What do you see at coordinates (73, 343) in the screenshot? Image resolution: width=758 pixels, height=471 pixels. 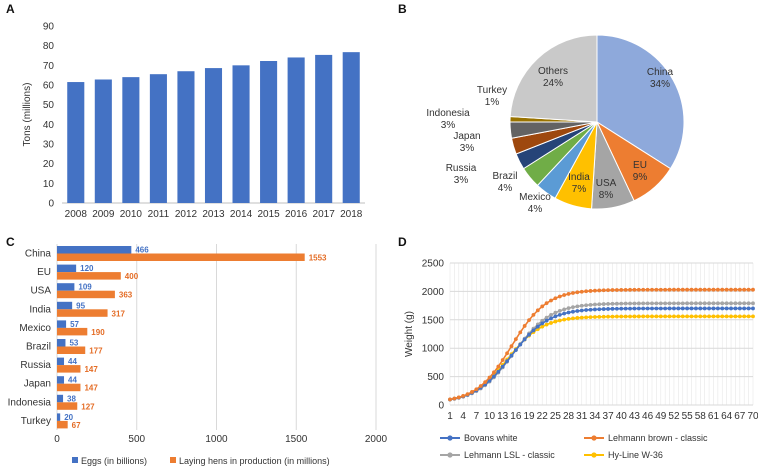 I see `value-label-eggs: 53` at bounding box center [73, 343].